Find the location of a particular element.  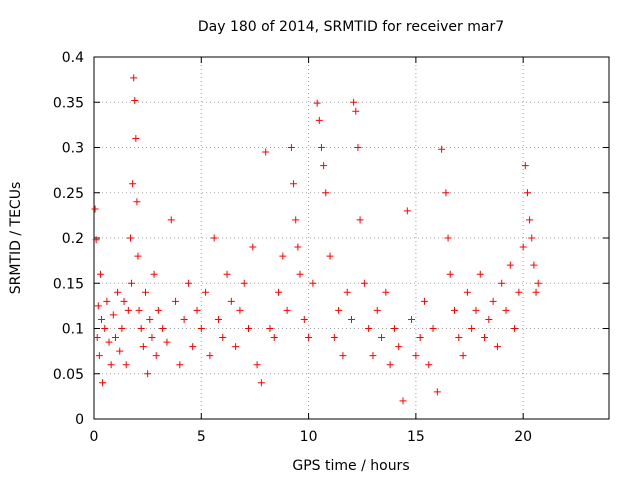

x-tick-label: 0 is located at coordinates (94, 437).